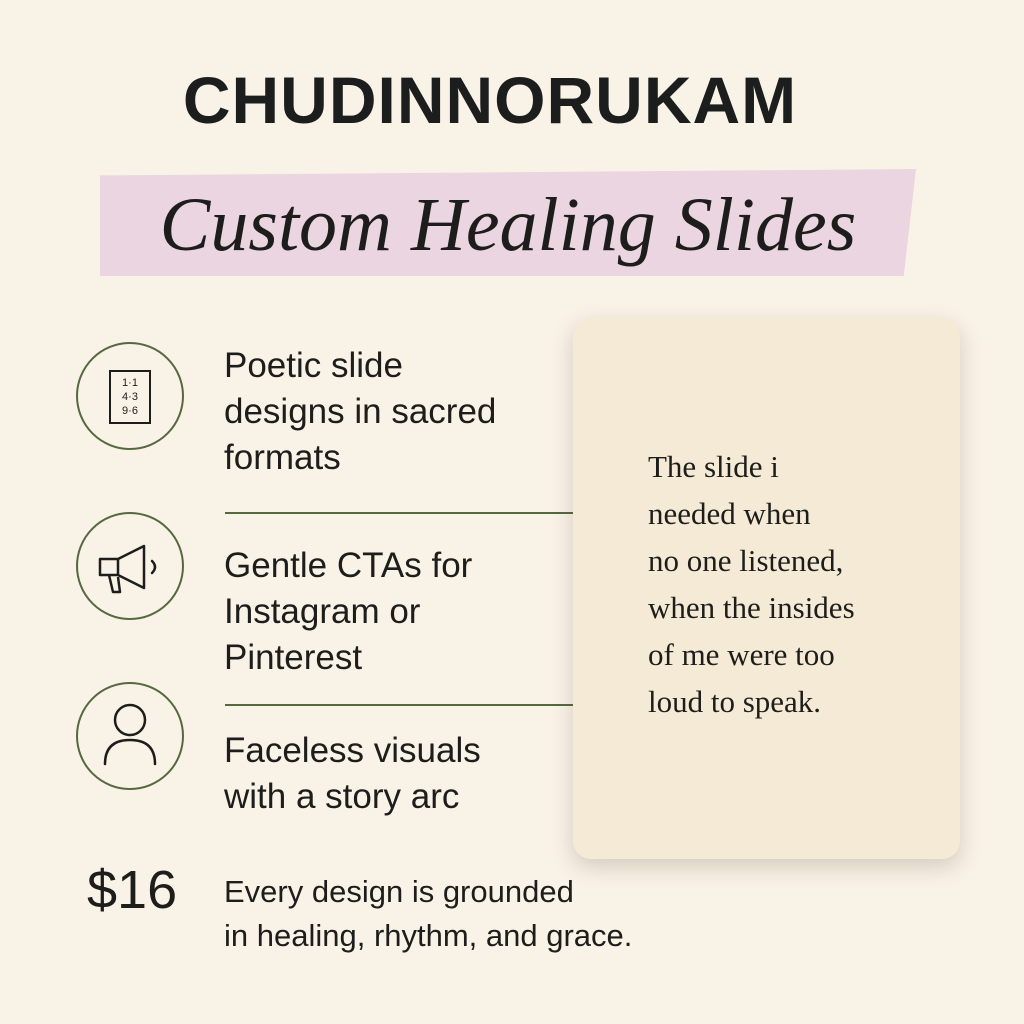  Describe the element at coordinates (399, 891) in the screenshot. I see `tagline-line: Every design is grounded` at that location.